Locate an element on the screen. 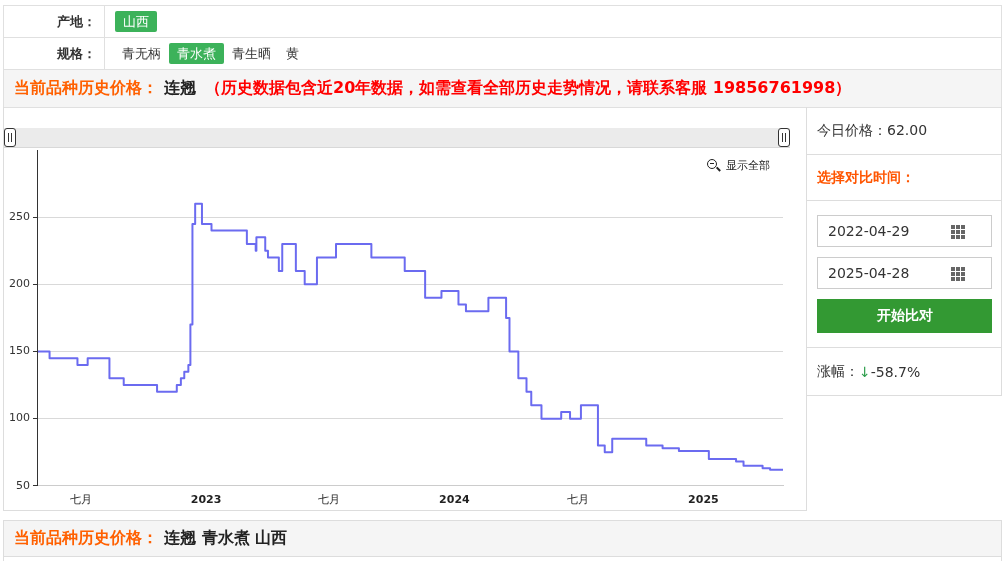 The image size is (1005, 561). date-field: 2022-04-29 is located at coordinates (904, 231).